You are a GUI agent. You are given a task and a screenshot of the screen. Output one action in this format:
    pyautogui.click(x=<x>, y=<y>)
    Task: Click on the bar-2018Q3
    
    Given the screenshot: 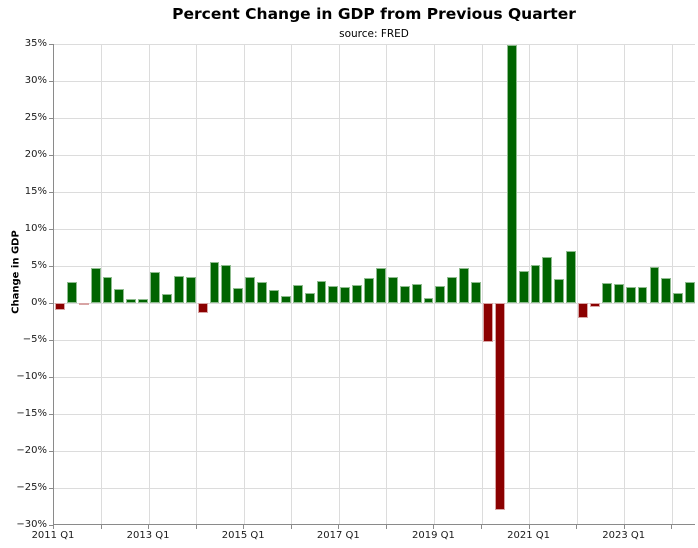 What is the action you would take?
    pyautogui.click(x=416, y=293)
    